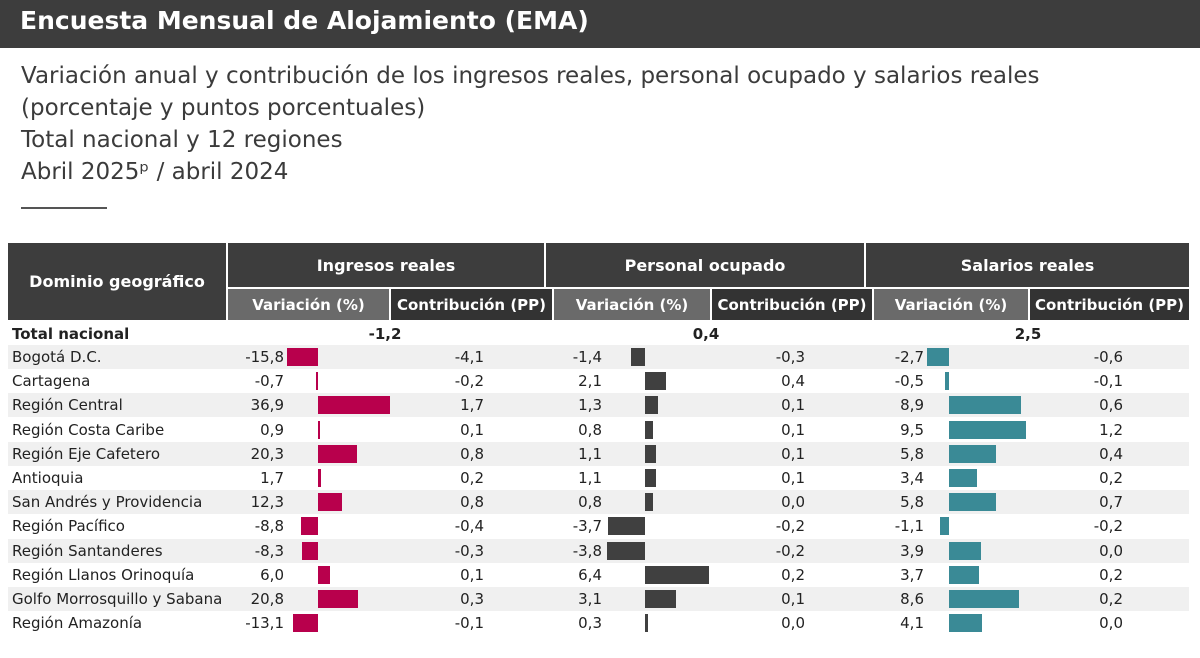 This screenshot has height=658, width=1200. I want to click on ing-contribution-value: -0,2, so click(469, 381).